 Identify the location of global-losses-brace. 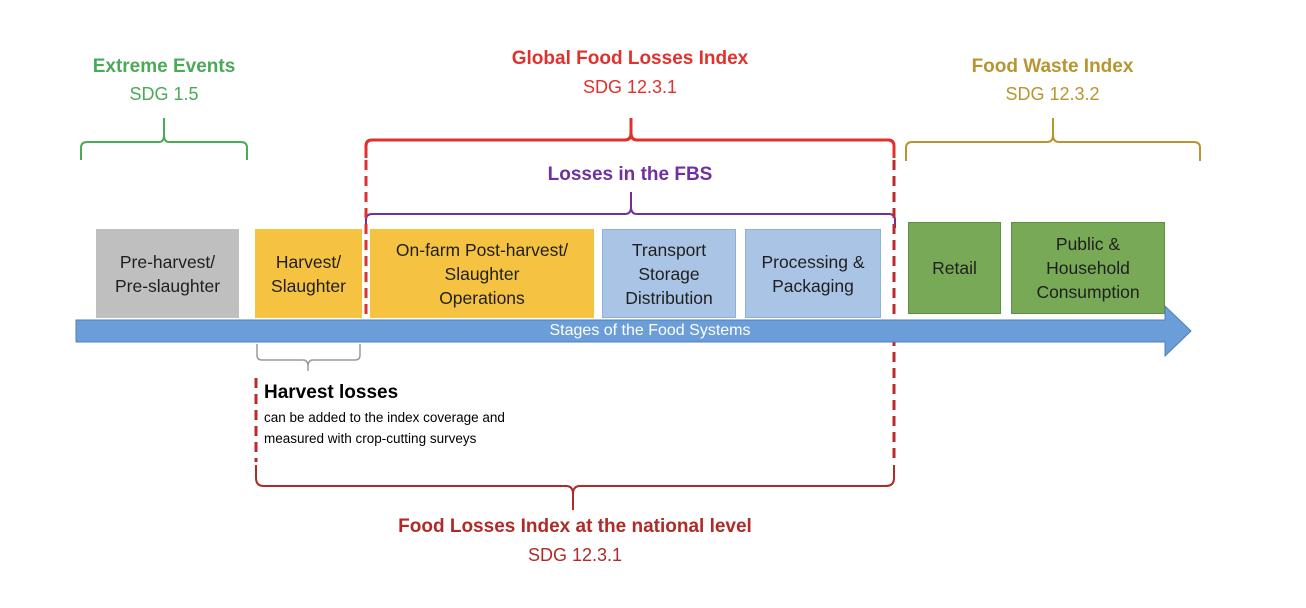
(630, 138).